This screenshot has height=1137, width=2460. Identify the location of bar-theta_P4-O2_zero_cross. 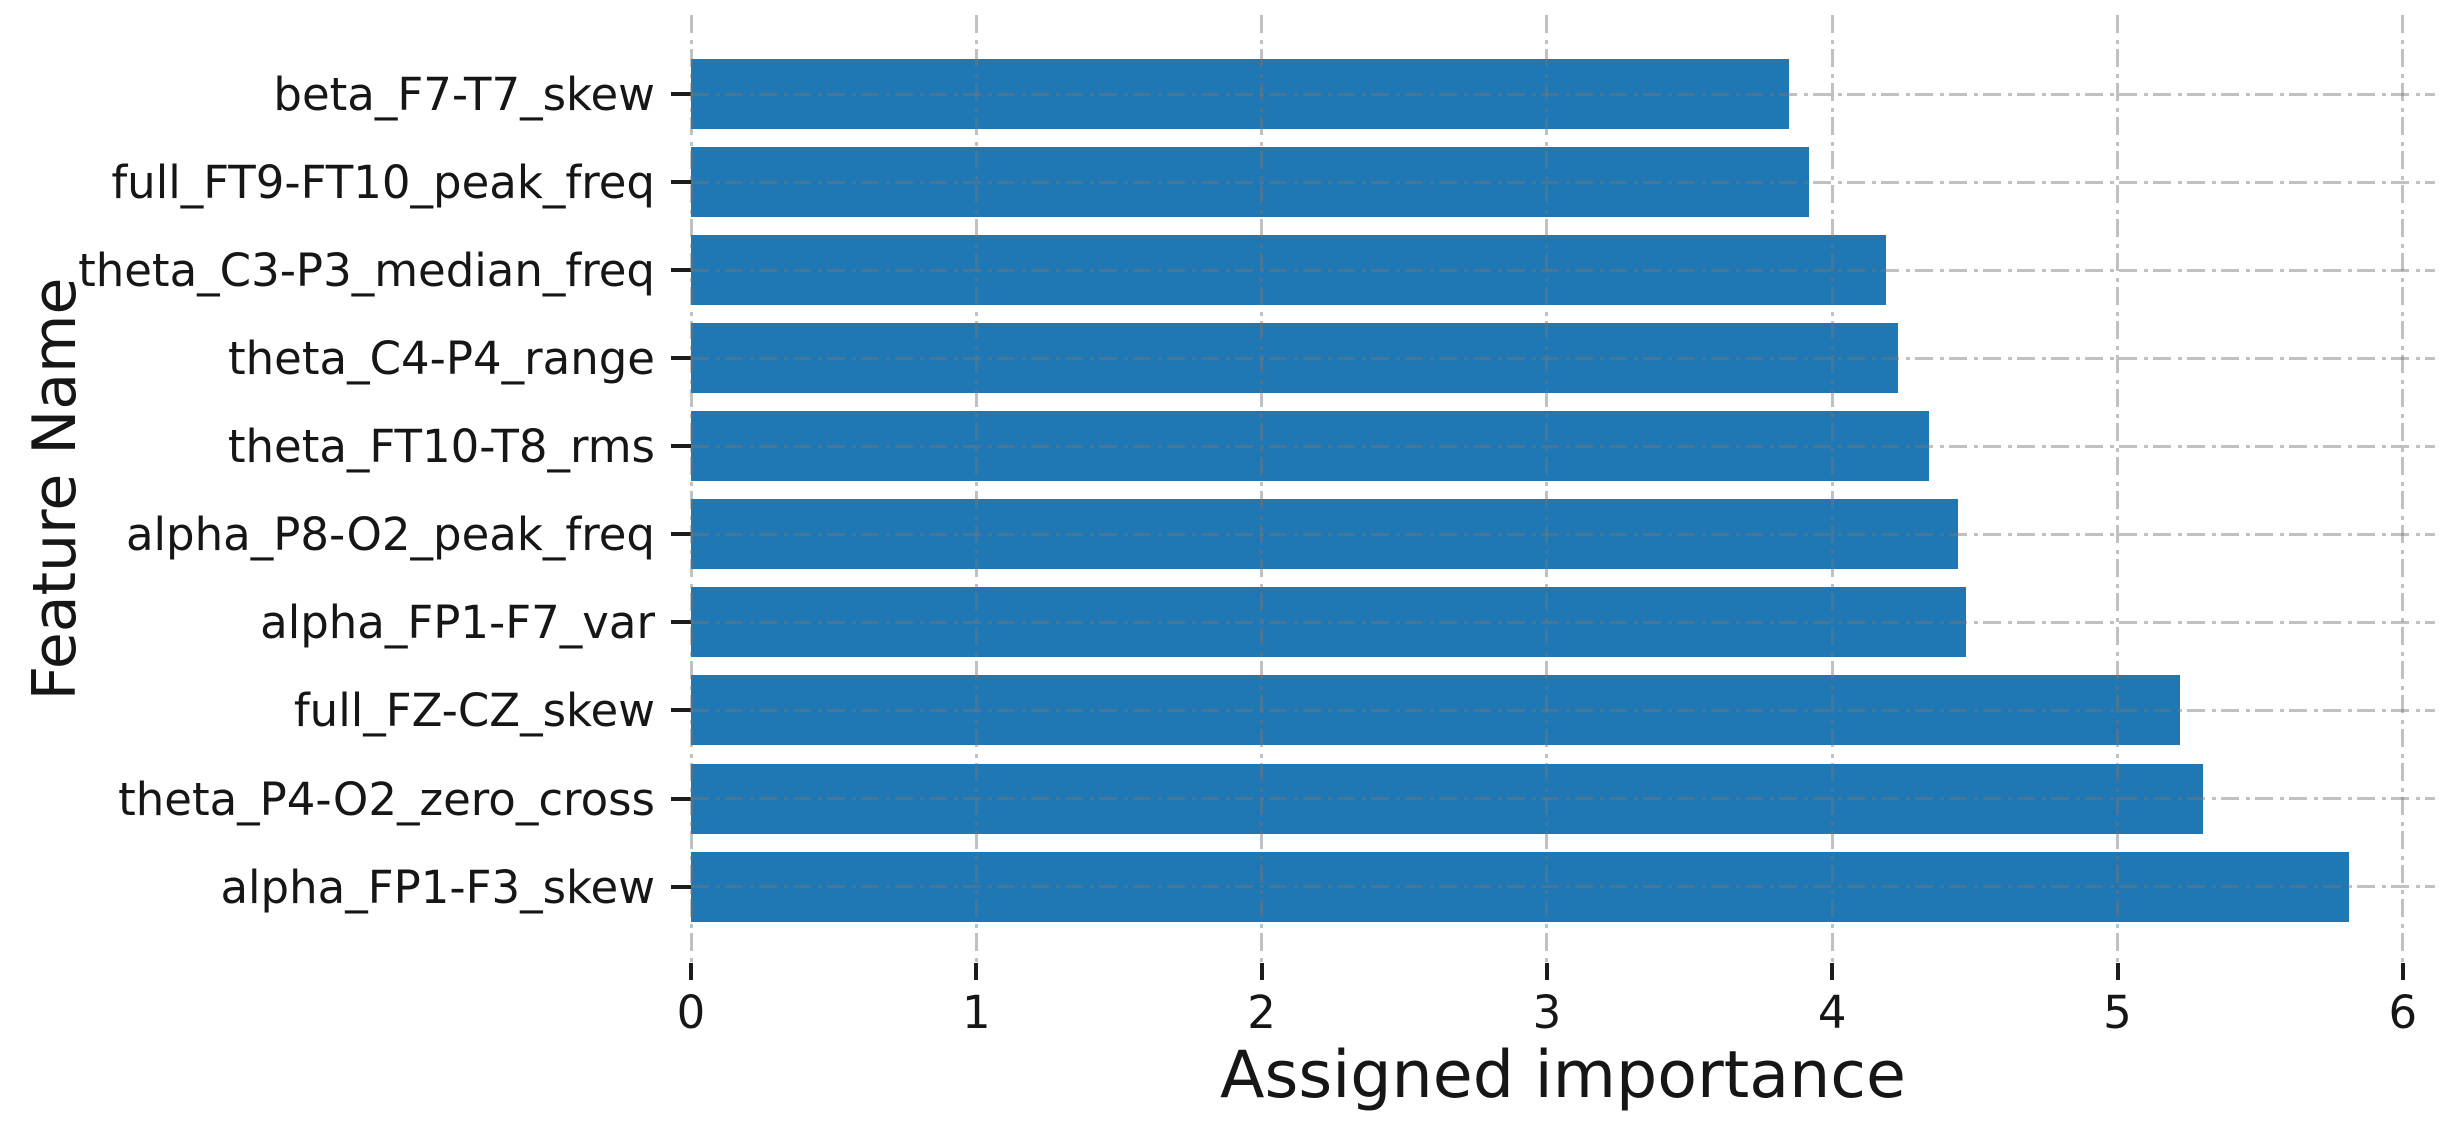
(1447, 798).